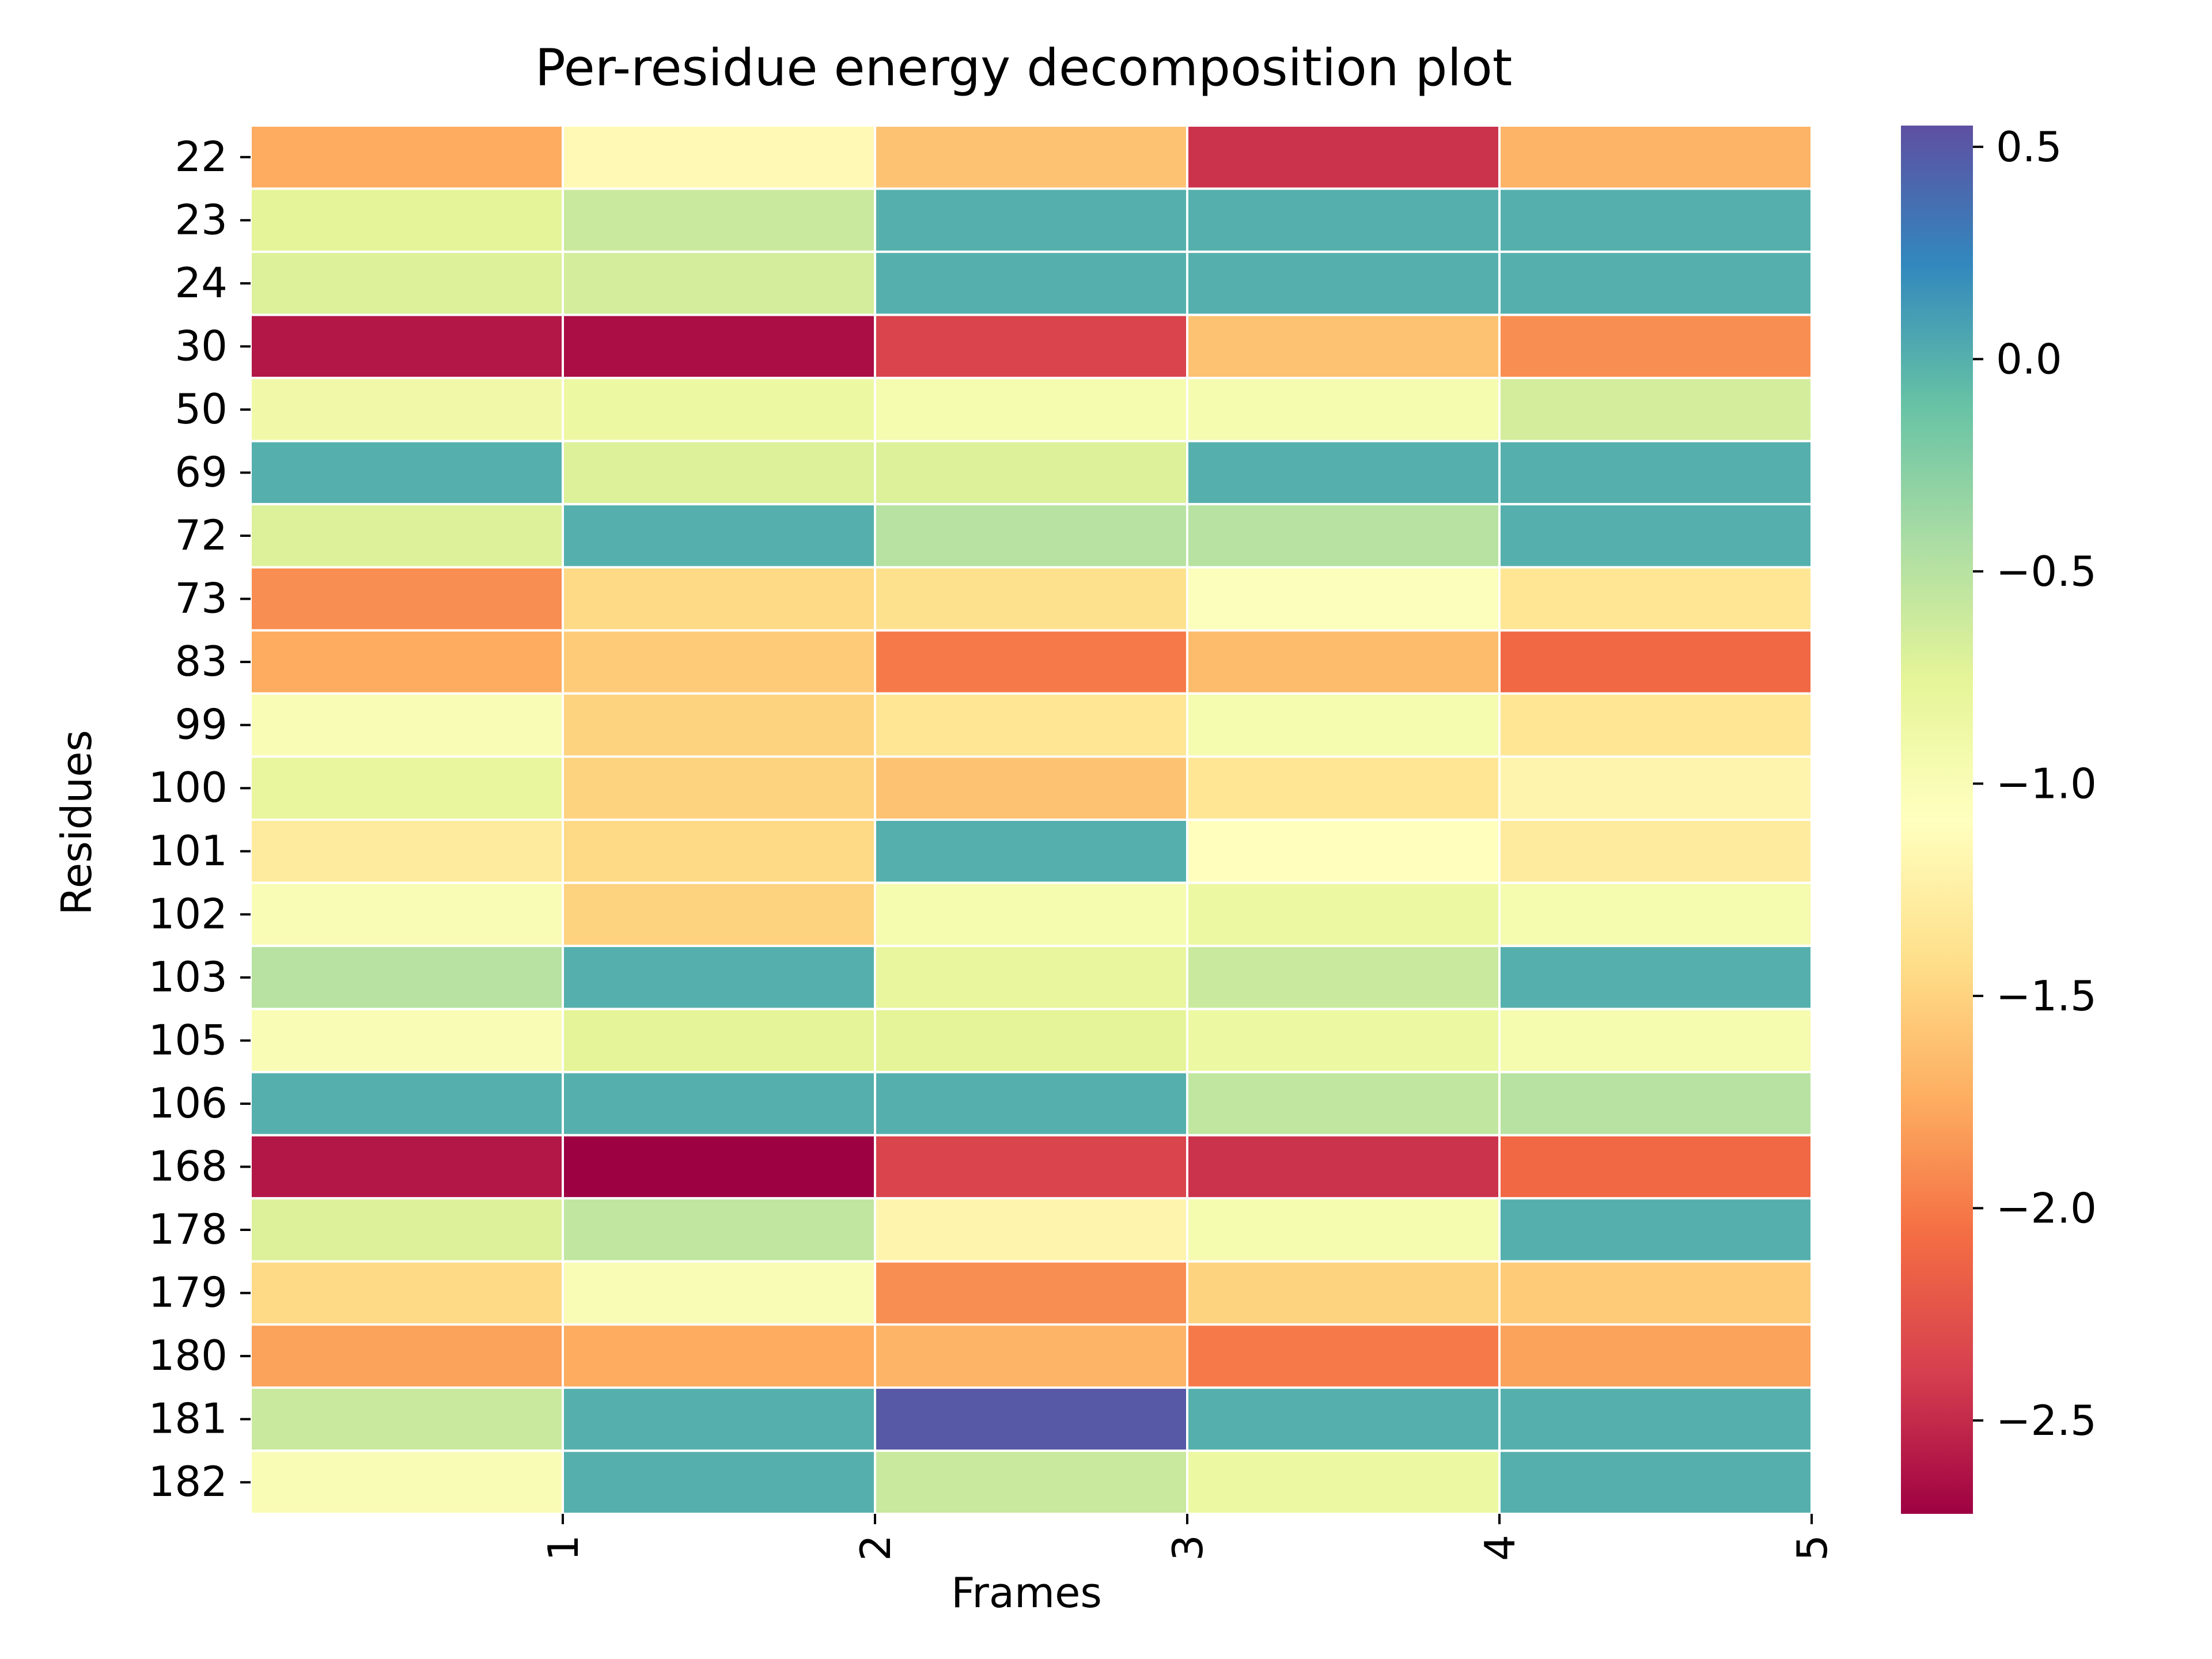 The image size is (2212, 1659). Describe the element at coordinates (188, 977) in the screenshot. I see `y-tick-label: 103` at that location.